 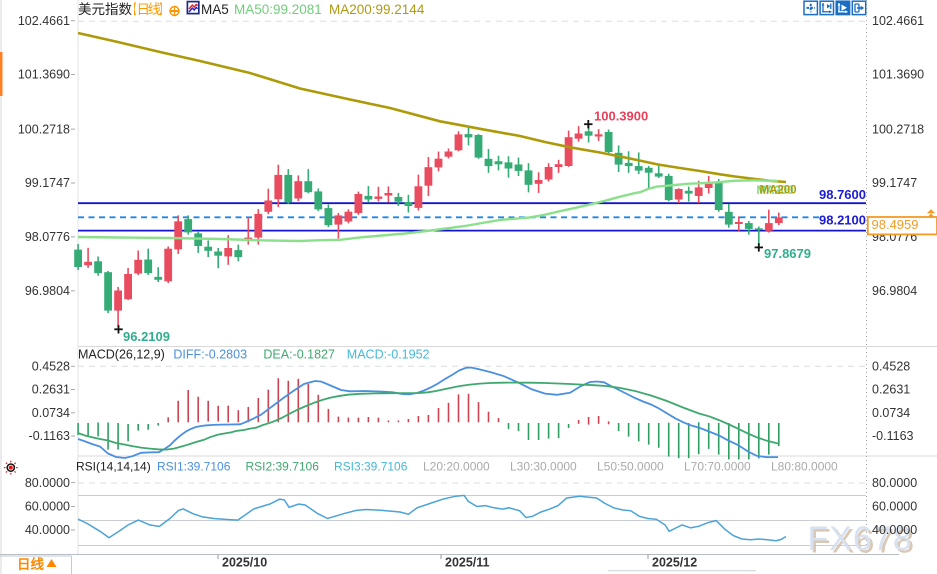 I want to click on svg-text: DEA:-0.1827, so click(x=299, y=355).